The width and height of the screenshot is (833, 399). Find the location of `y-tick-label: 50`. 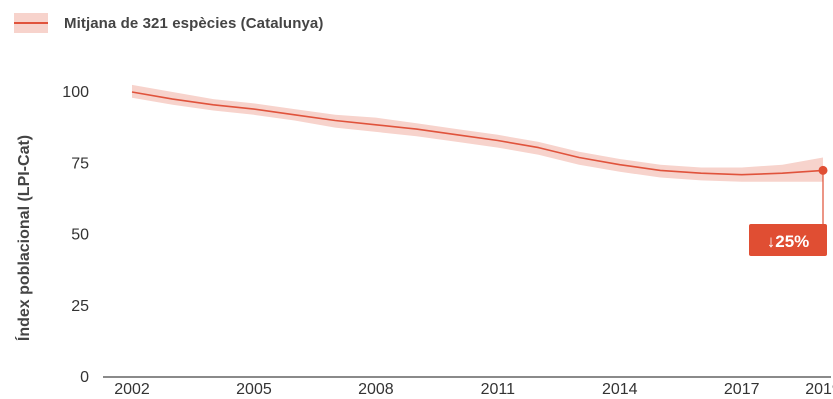

y-tick-label: 50 is located at coordinates (80, 235).